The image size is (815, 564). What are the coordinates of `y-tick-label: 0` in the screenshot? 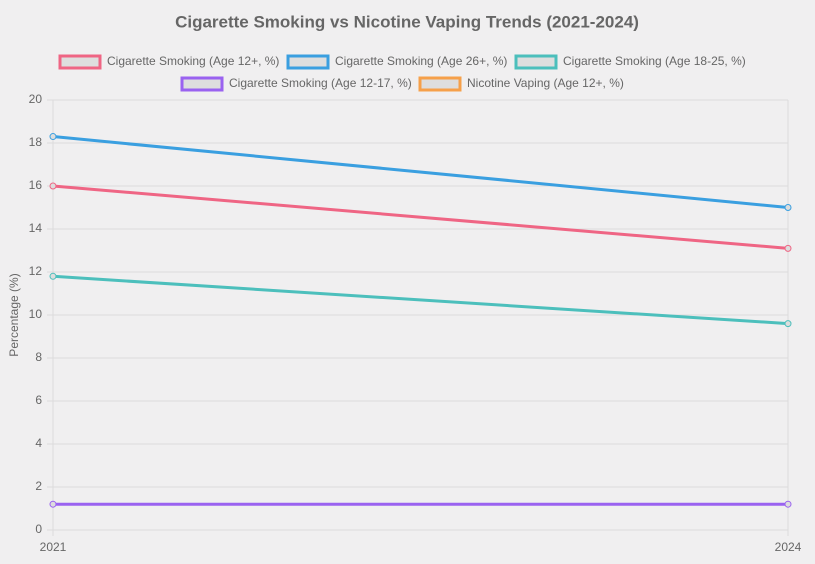 It's located at (38, 529).